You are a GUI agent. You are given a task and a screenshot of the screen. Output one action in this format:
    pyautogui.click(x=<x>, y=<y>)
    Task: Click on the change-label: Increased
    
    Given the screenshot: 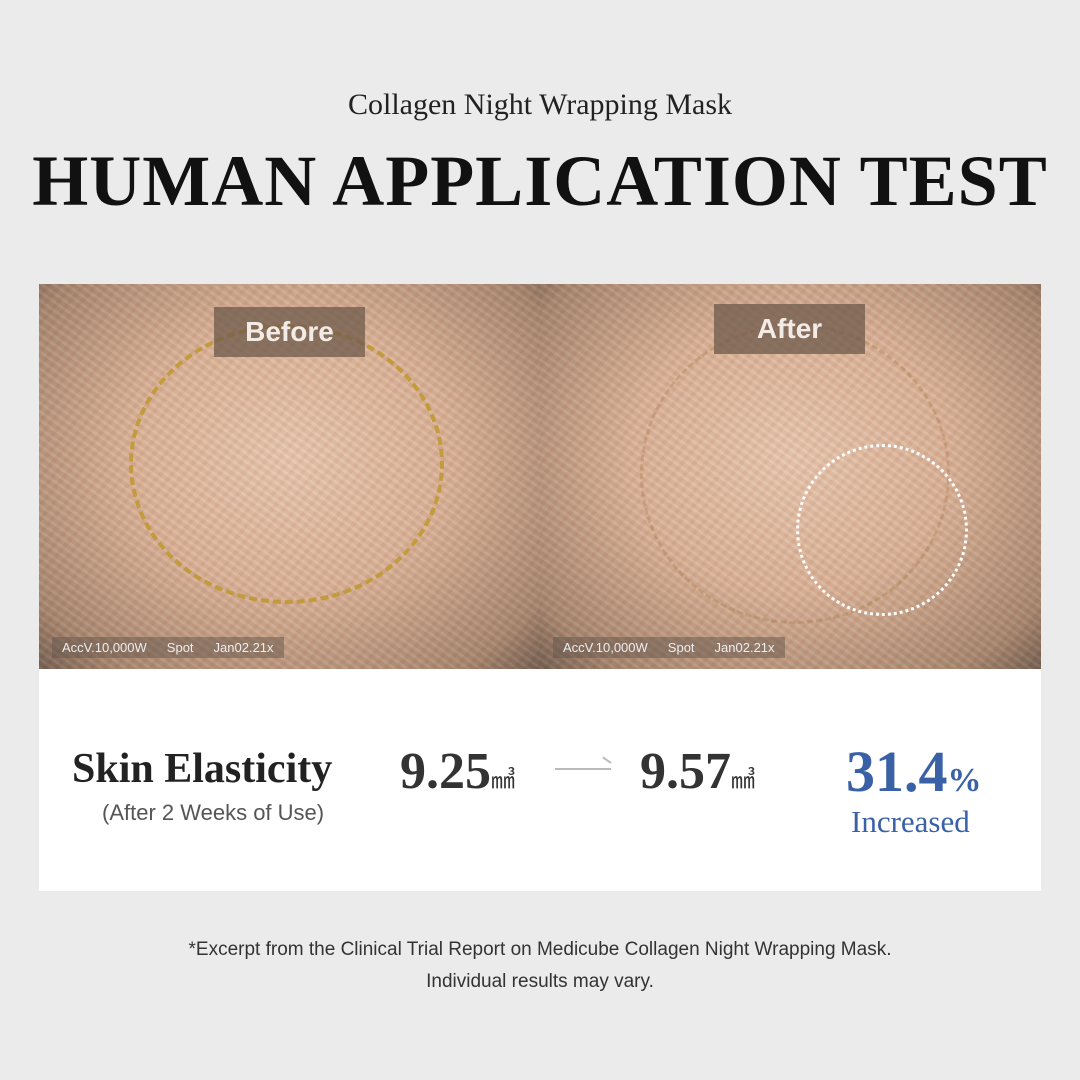 What is the action you would take?
    pyautogui.click(x=910, y=821)
    